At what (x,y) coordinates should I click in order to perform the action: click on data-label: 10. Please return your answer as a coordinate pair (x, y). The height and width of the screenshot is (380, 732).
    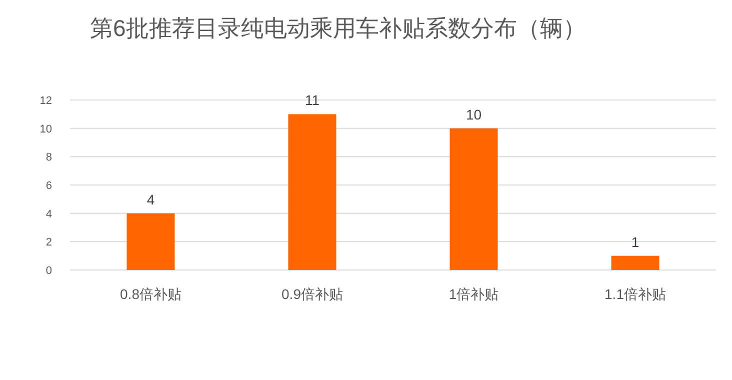
    Looking at the image, I should click on (474, 114).